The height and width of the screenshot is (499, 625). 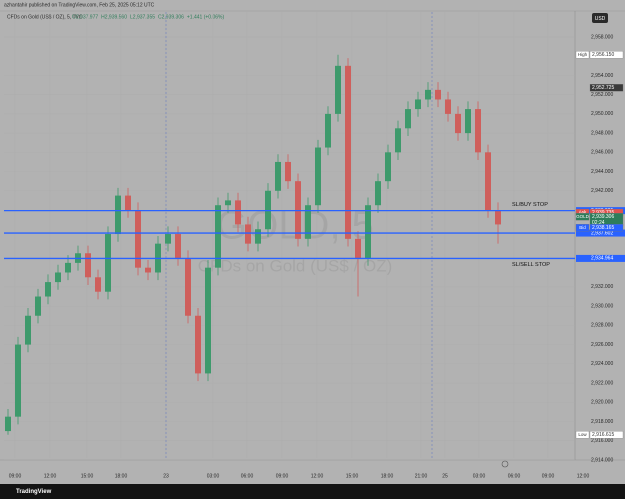 I want to click on ohlc-value: H2,939.560, so click(x=114, y=17).